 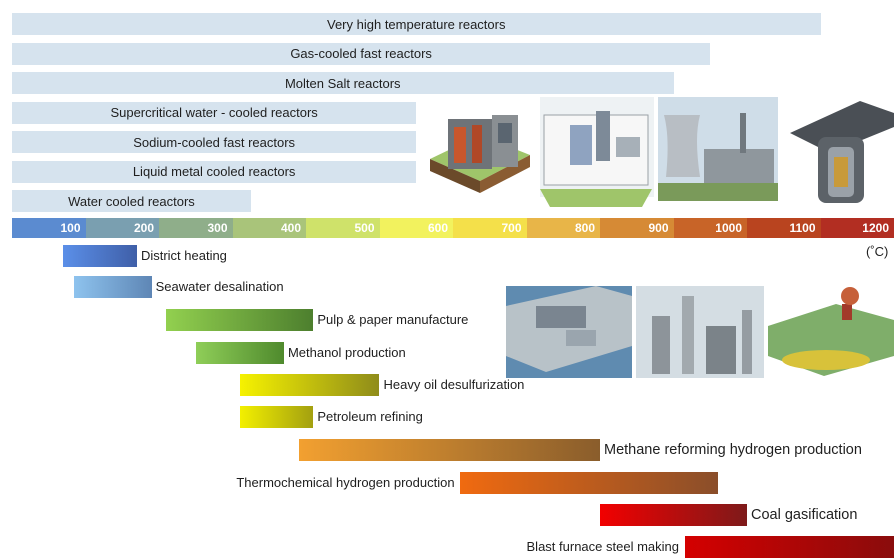 I want to click on reactor-bar: Molten Salt reactors, so click(x=343, y=83).